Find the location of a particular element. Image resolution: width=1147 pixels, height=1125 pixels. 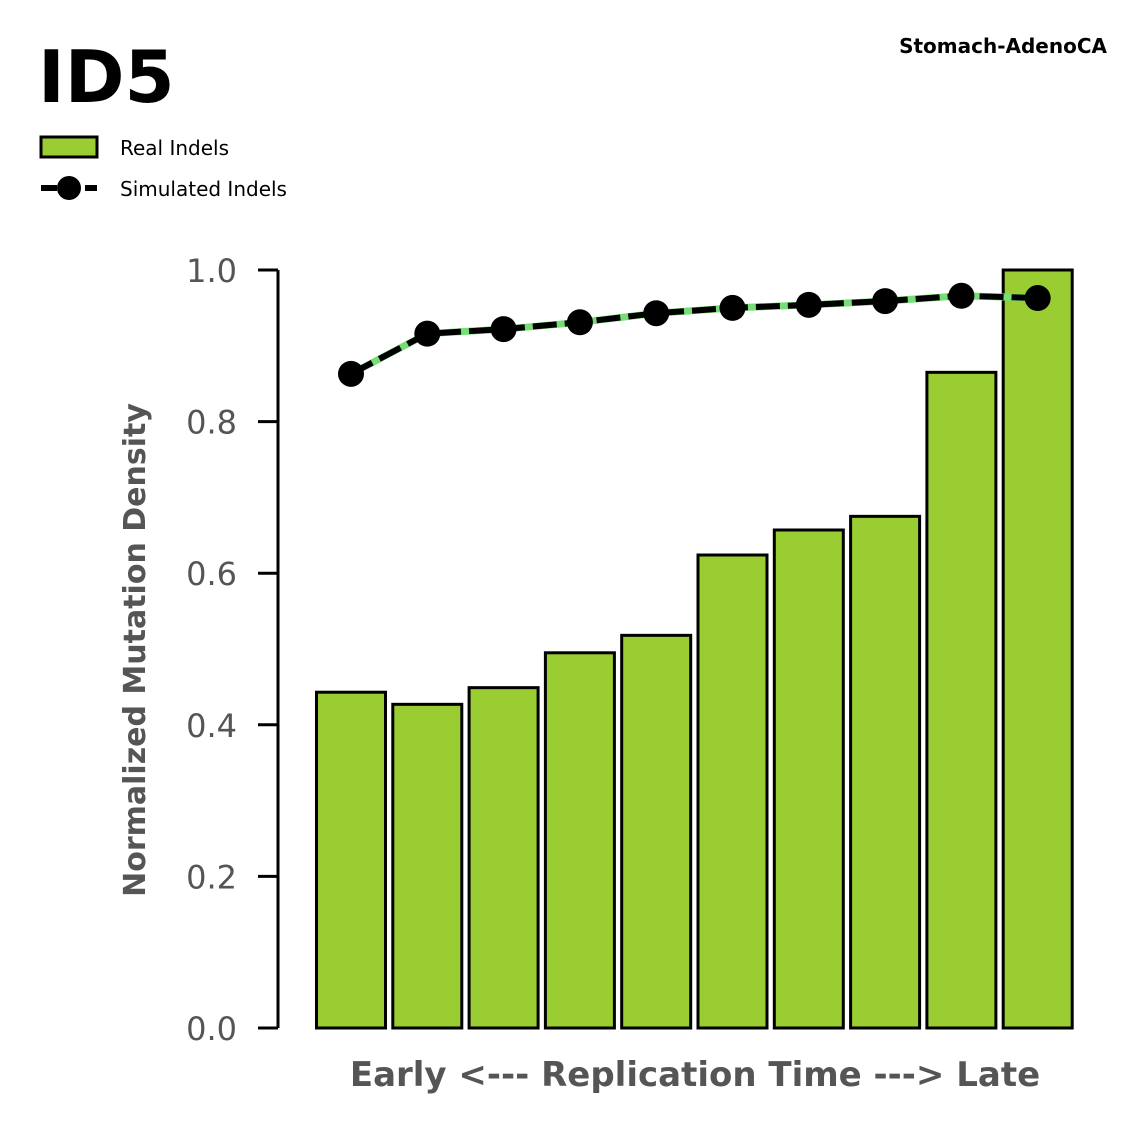

y-axis: 0.0 0.2 0.4 0.6 0.8 1.0 is located at coordinates (233, 650).